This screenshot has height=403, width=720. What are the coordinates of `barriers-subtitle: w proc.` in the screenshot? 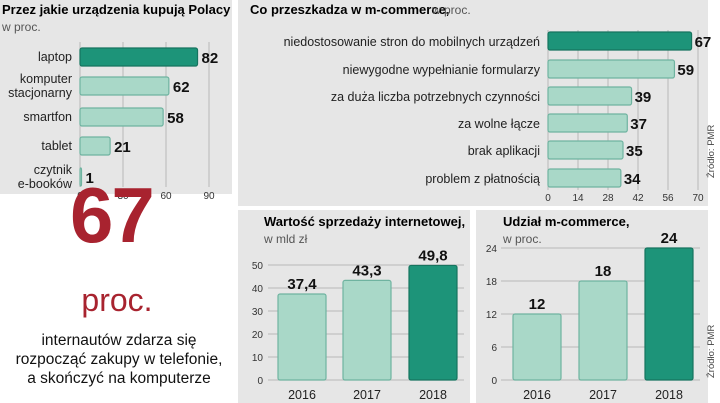 It's located at (451, 10).